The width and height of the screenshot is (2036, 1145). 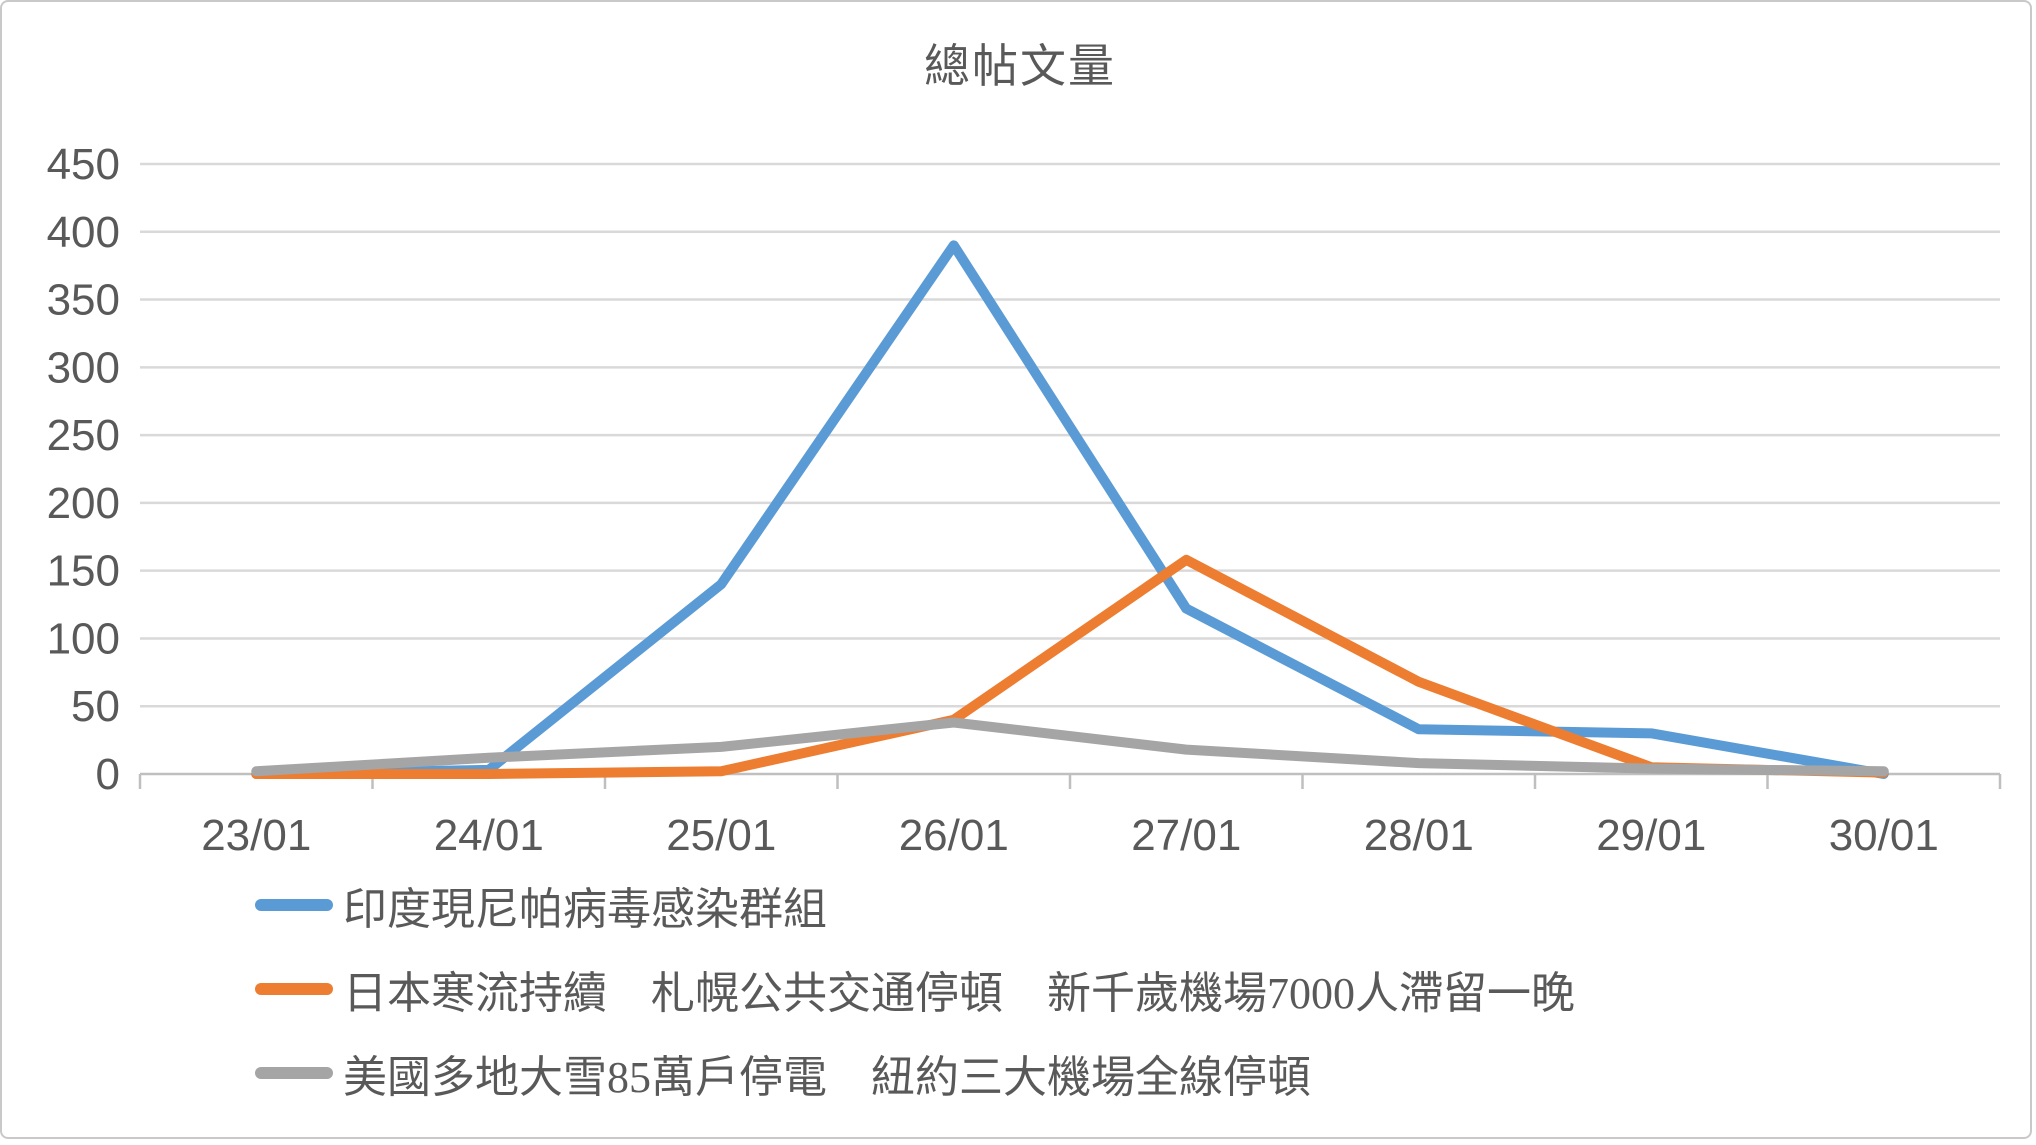 I want to click on y-tick-label: 100, so click(x=83, y=638).